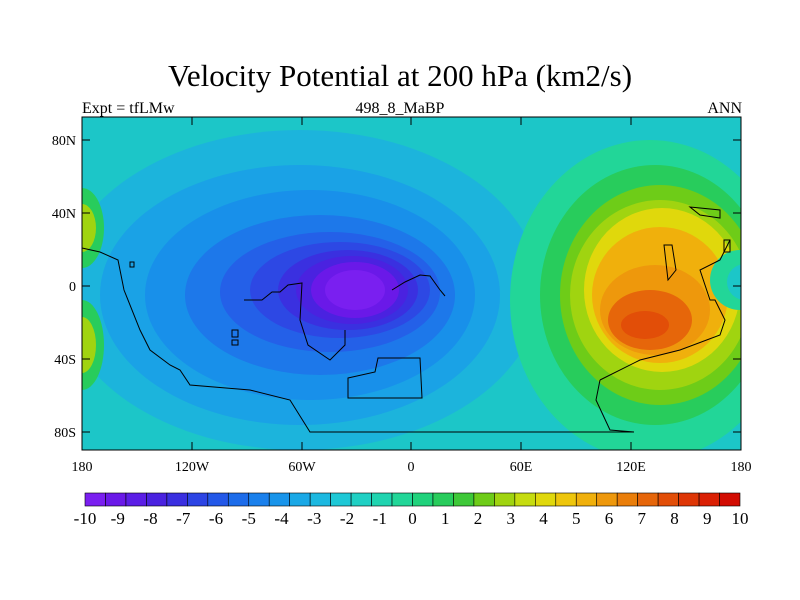 This screenshot has width=800, height=600. I want to click on season-label: ANN, so click(724, 108).